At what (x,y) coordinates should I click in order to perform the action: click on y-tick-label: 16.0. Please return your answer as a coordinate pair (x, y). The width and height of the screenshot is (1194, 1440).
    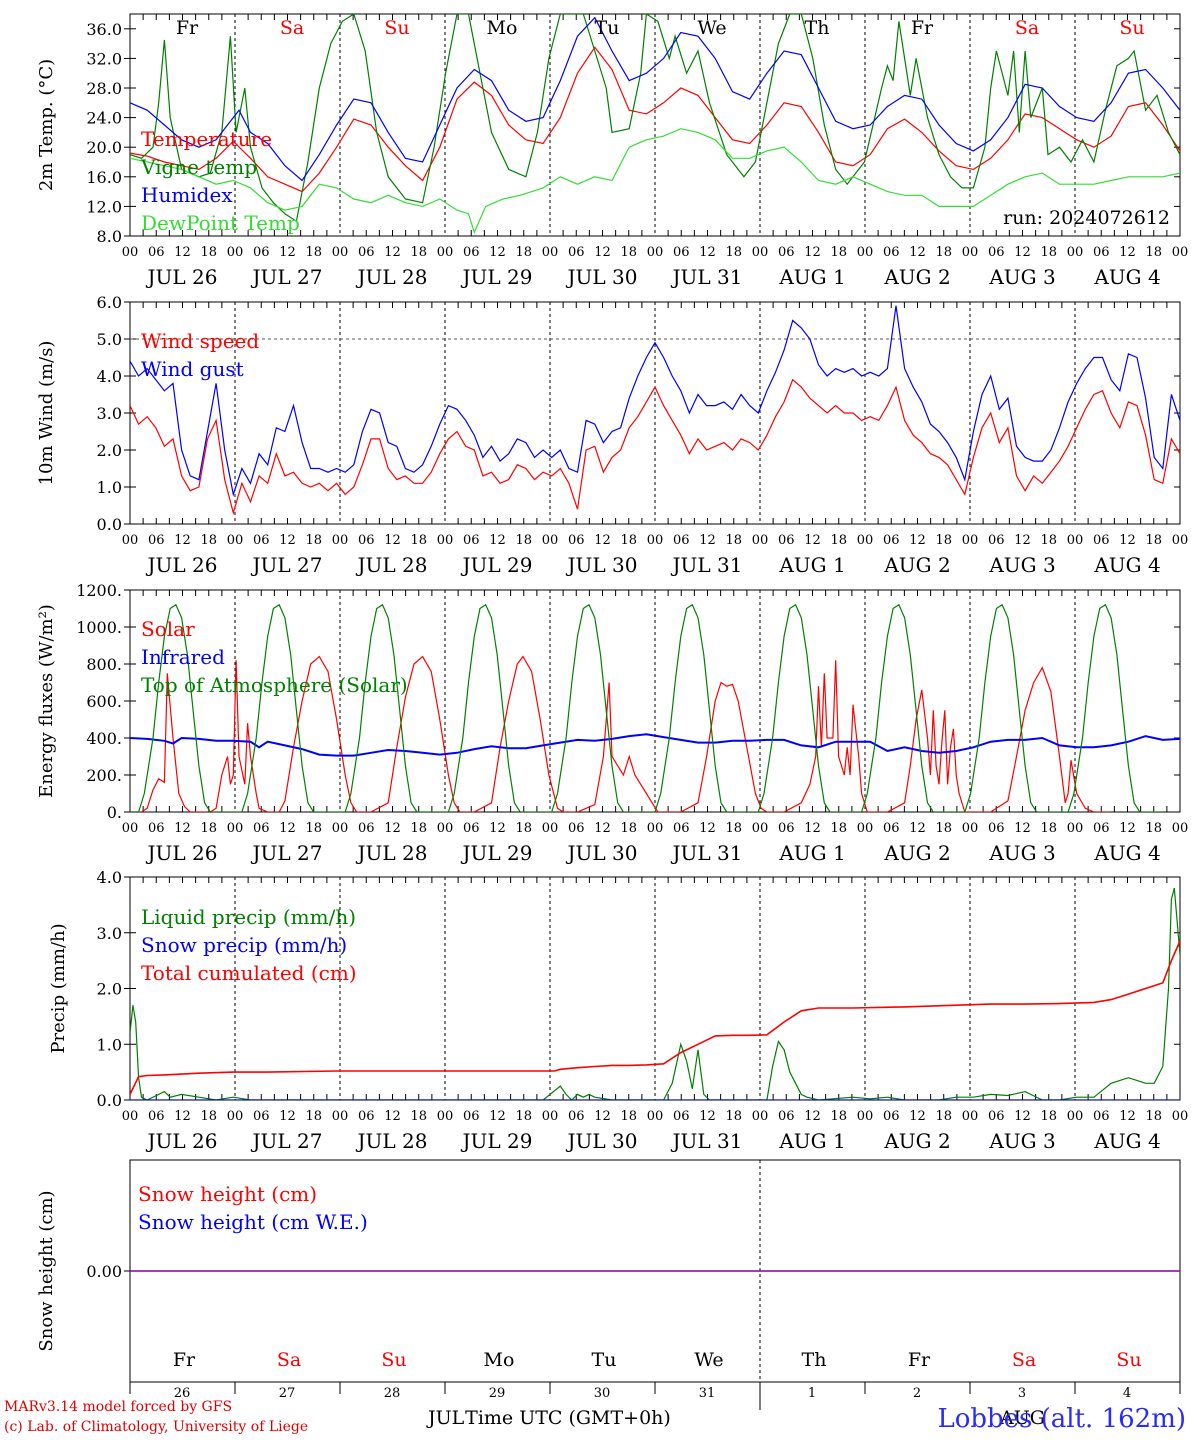
    Looking at the image, I should click on (104, 177).